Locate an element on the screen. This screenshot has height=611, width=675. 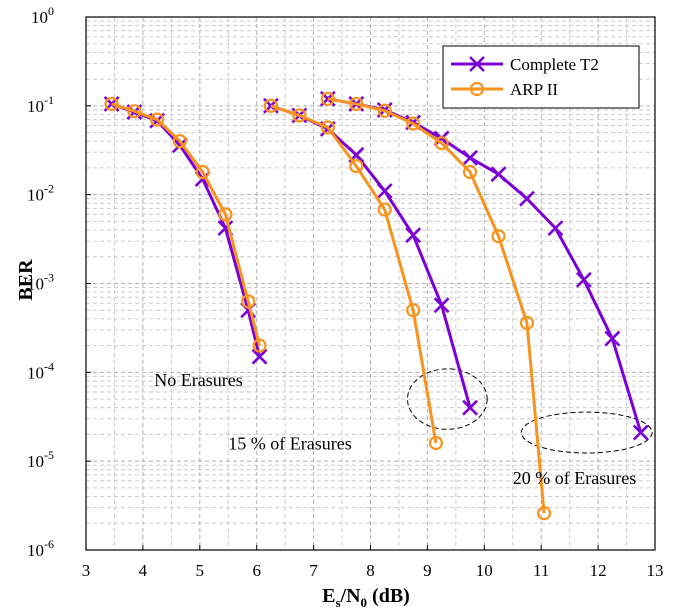
x-tick-label: 6 is located at coordinates (256, 570).